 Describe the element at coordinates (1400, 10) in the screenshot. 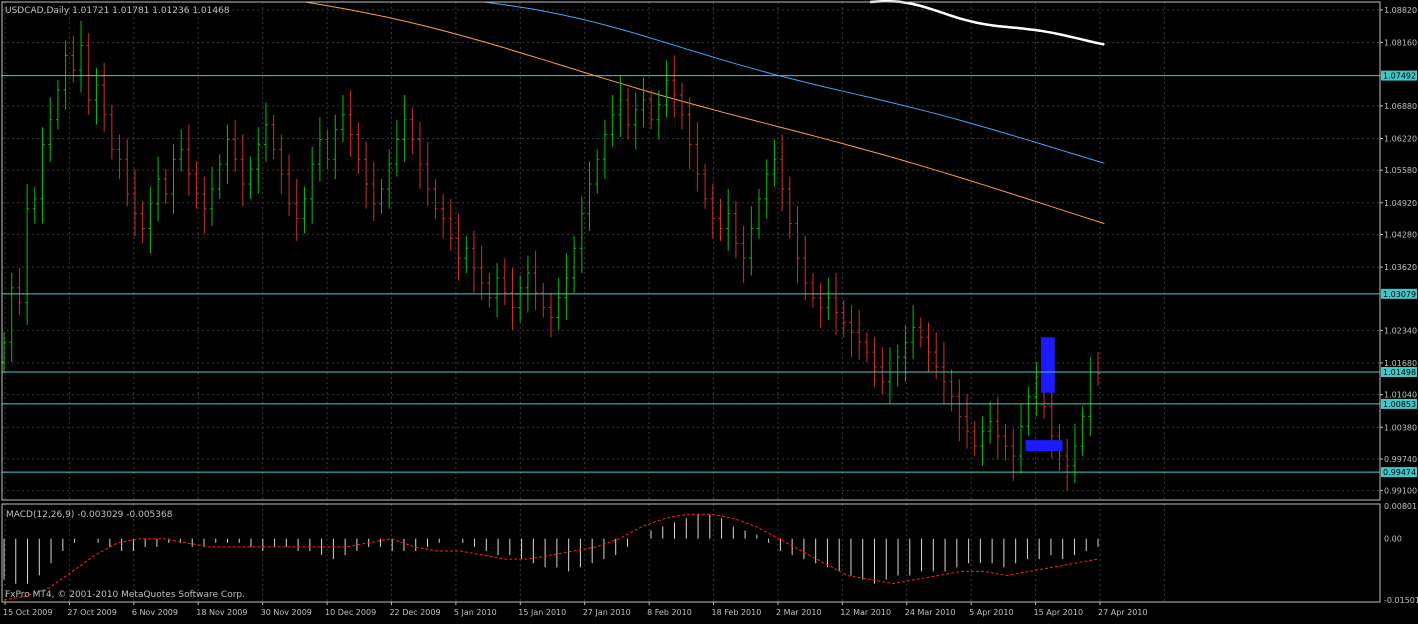

I see `price-tick-label: 1.08820` at that location.